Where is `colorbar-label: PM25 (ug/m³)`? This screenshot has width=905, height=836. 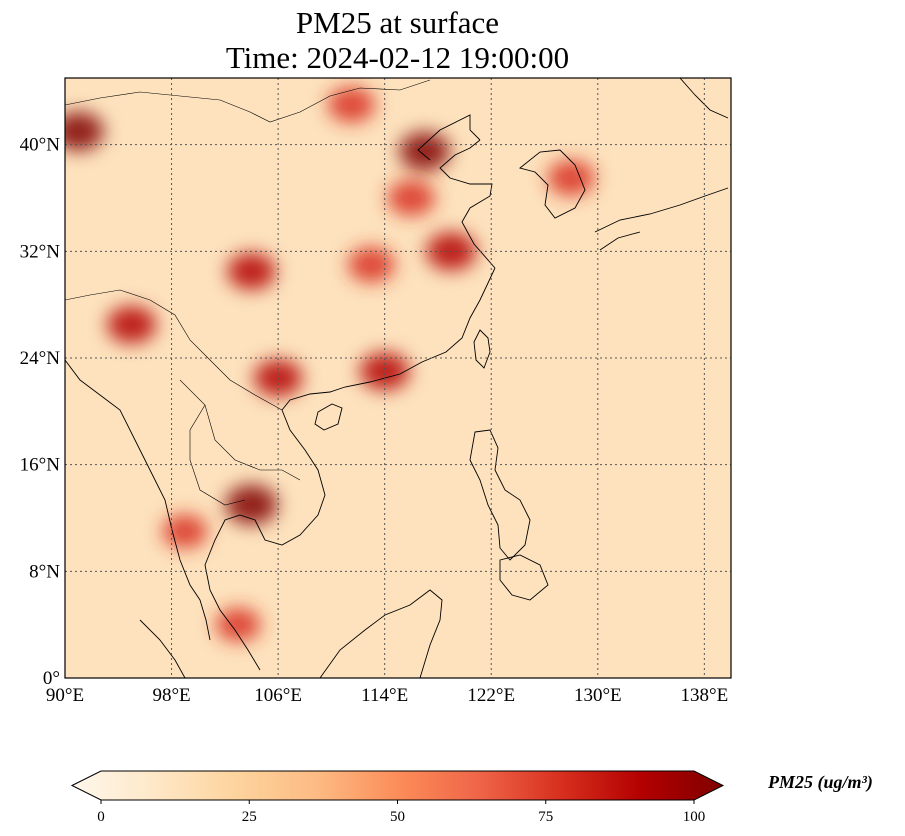 colorbar-label: PM25 (ug/m³) is located at coordinates (820, 782).